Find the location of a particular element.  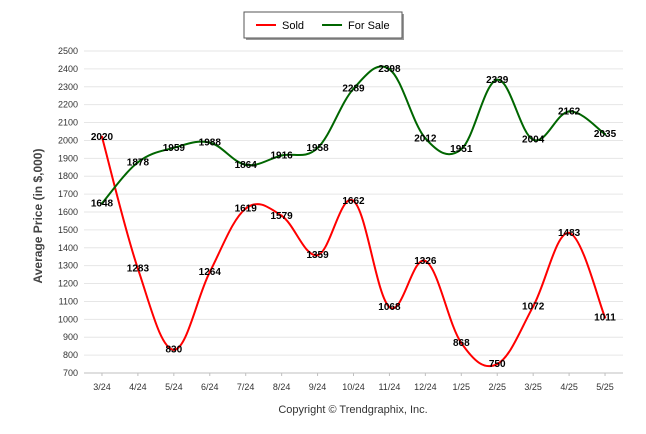

data-label-sold: 1068 is located at coordinates (389, 307).